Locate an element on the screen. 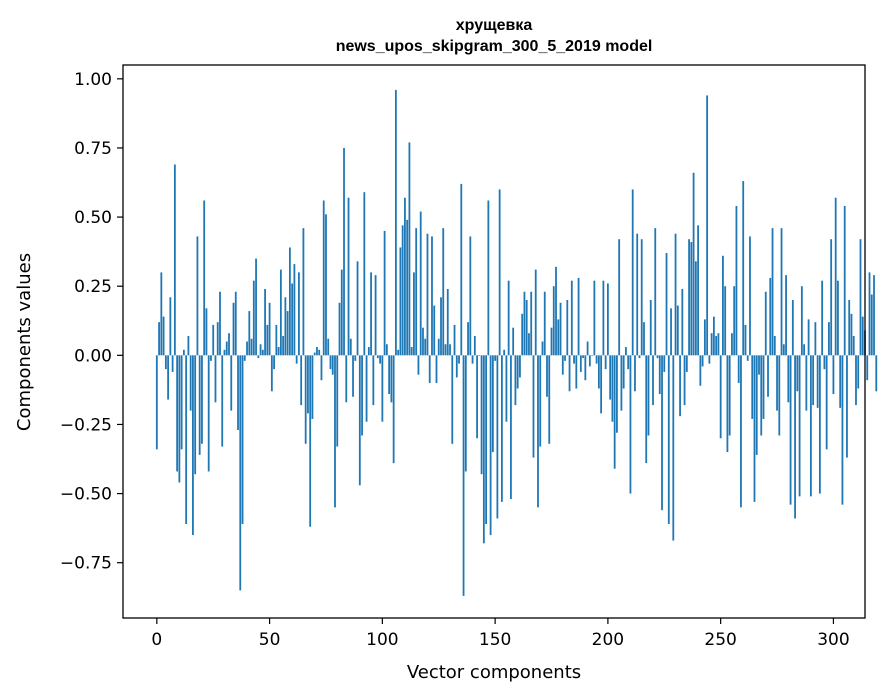 The height and width of the screenshot is (696, 880). y-tick-label: −0.50 is located at coordinates (86, 495).